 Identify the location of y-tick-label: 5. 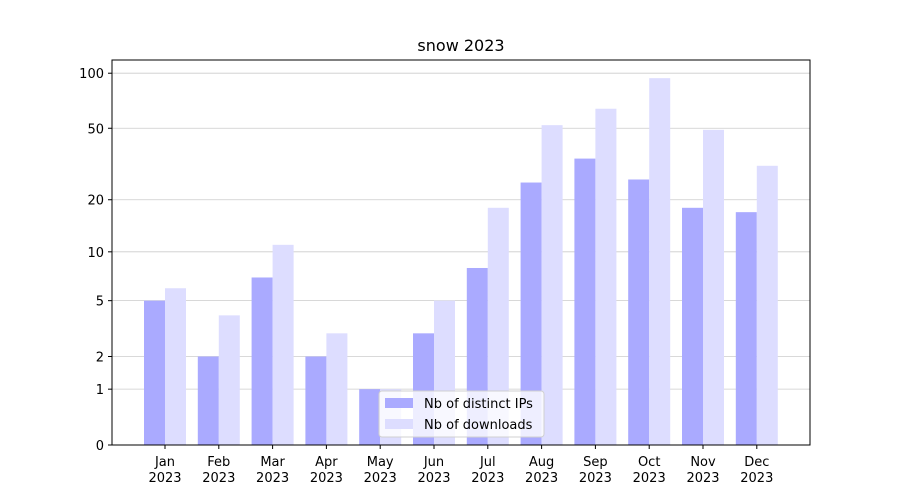
(100, 302).